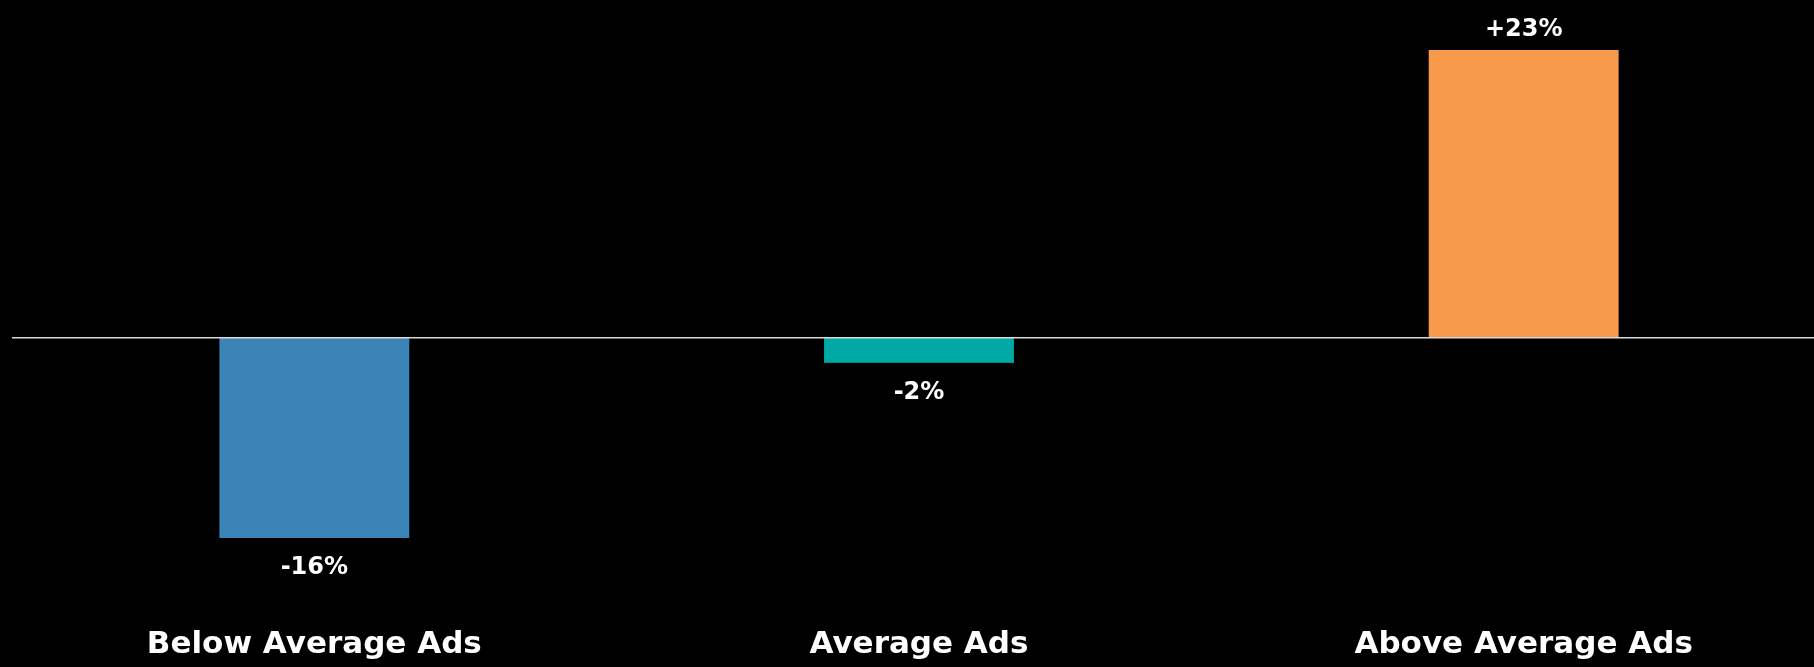 The image size is (1814, 667). I want to click on x-tick-label: Average Ads, so click(919, 642).